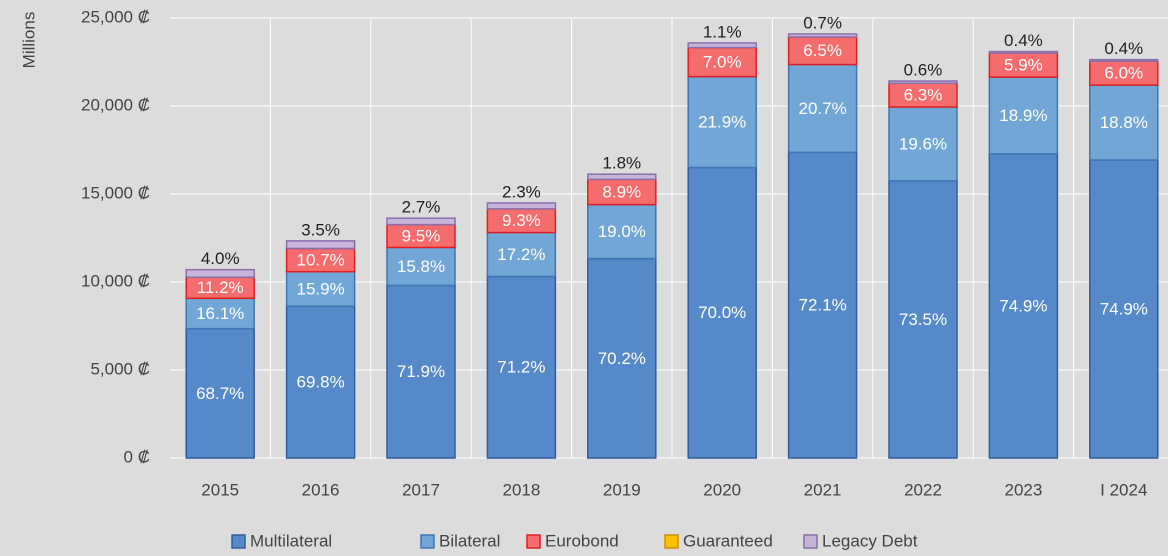  What do you see at coordinates (321, 489) in the screenshot?
I see `x-tick-label: 2016` at bounding box center [321, 489].